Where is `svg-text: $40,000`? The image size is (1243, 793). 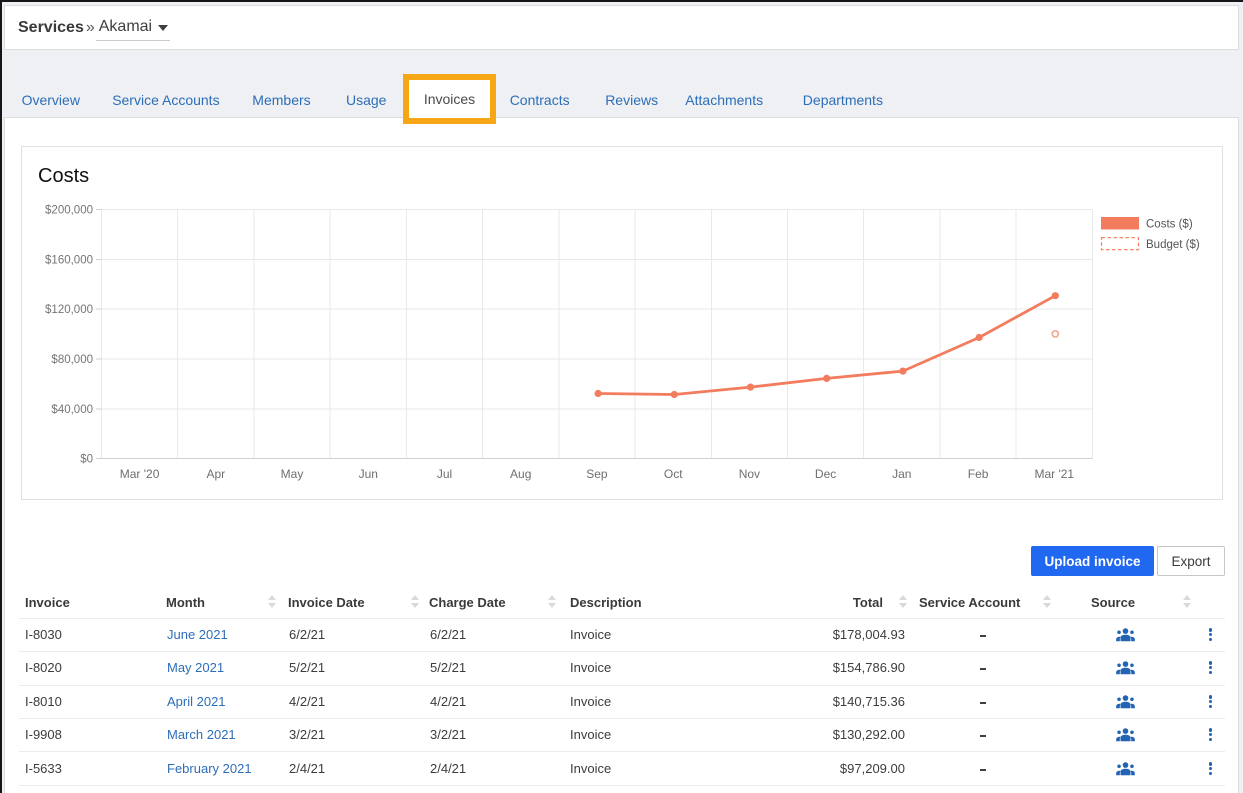 svg-text: $40,000 is located at coordinates (72, 410).